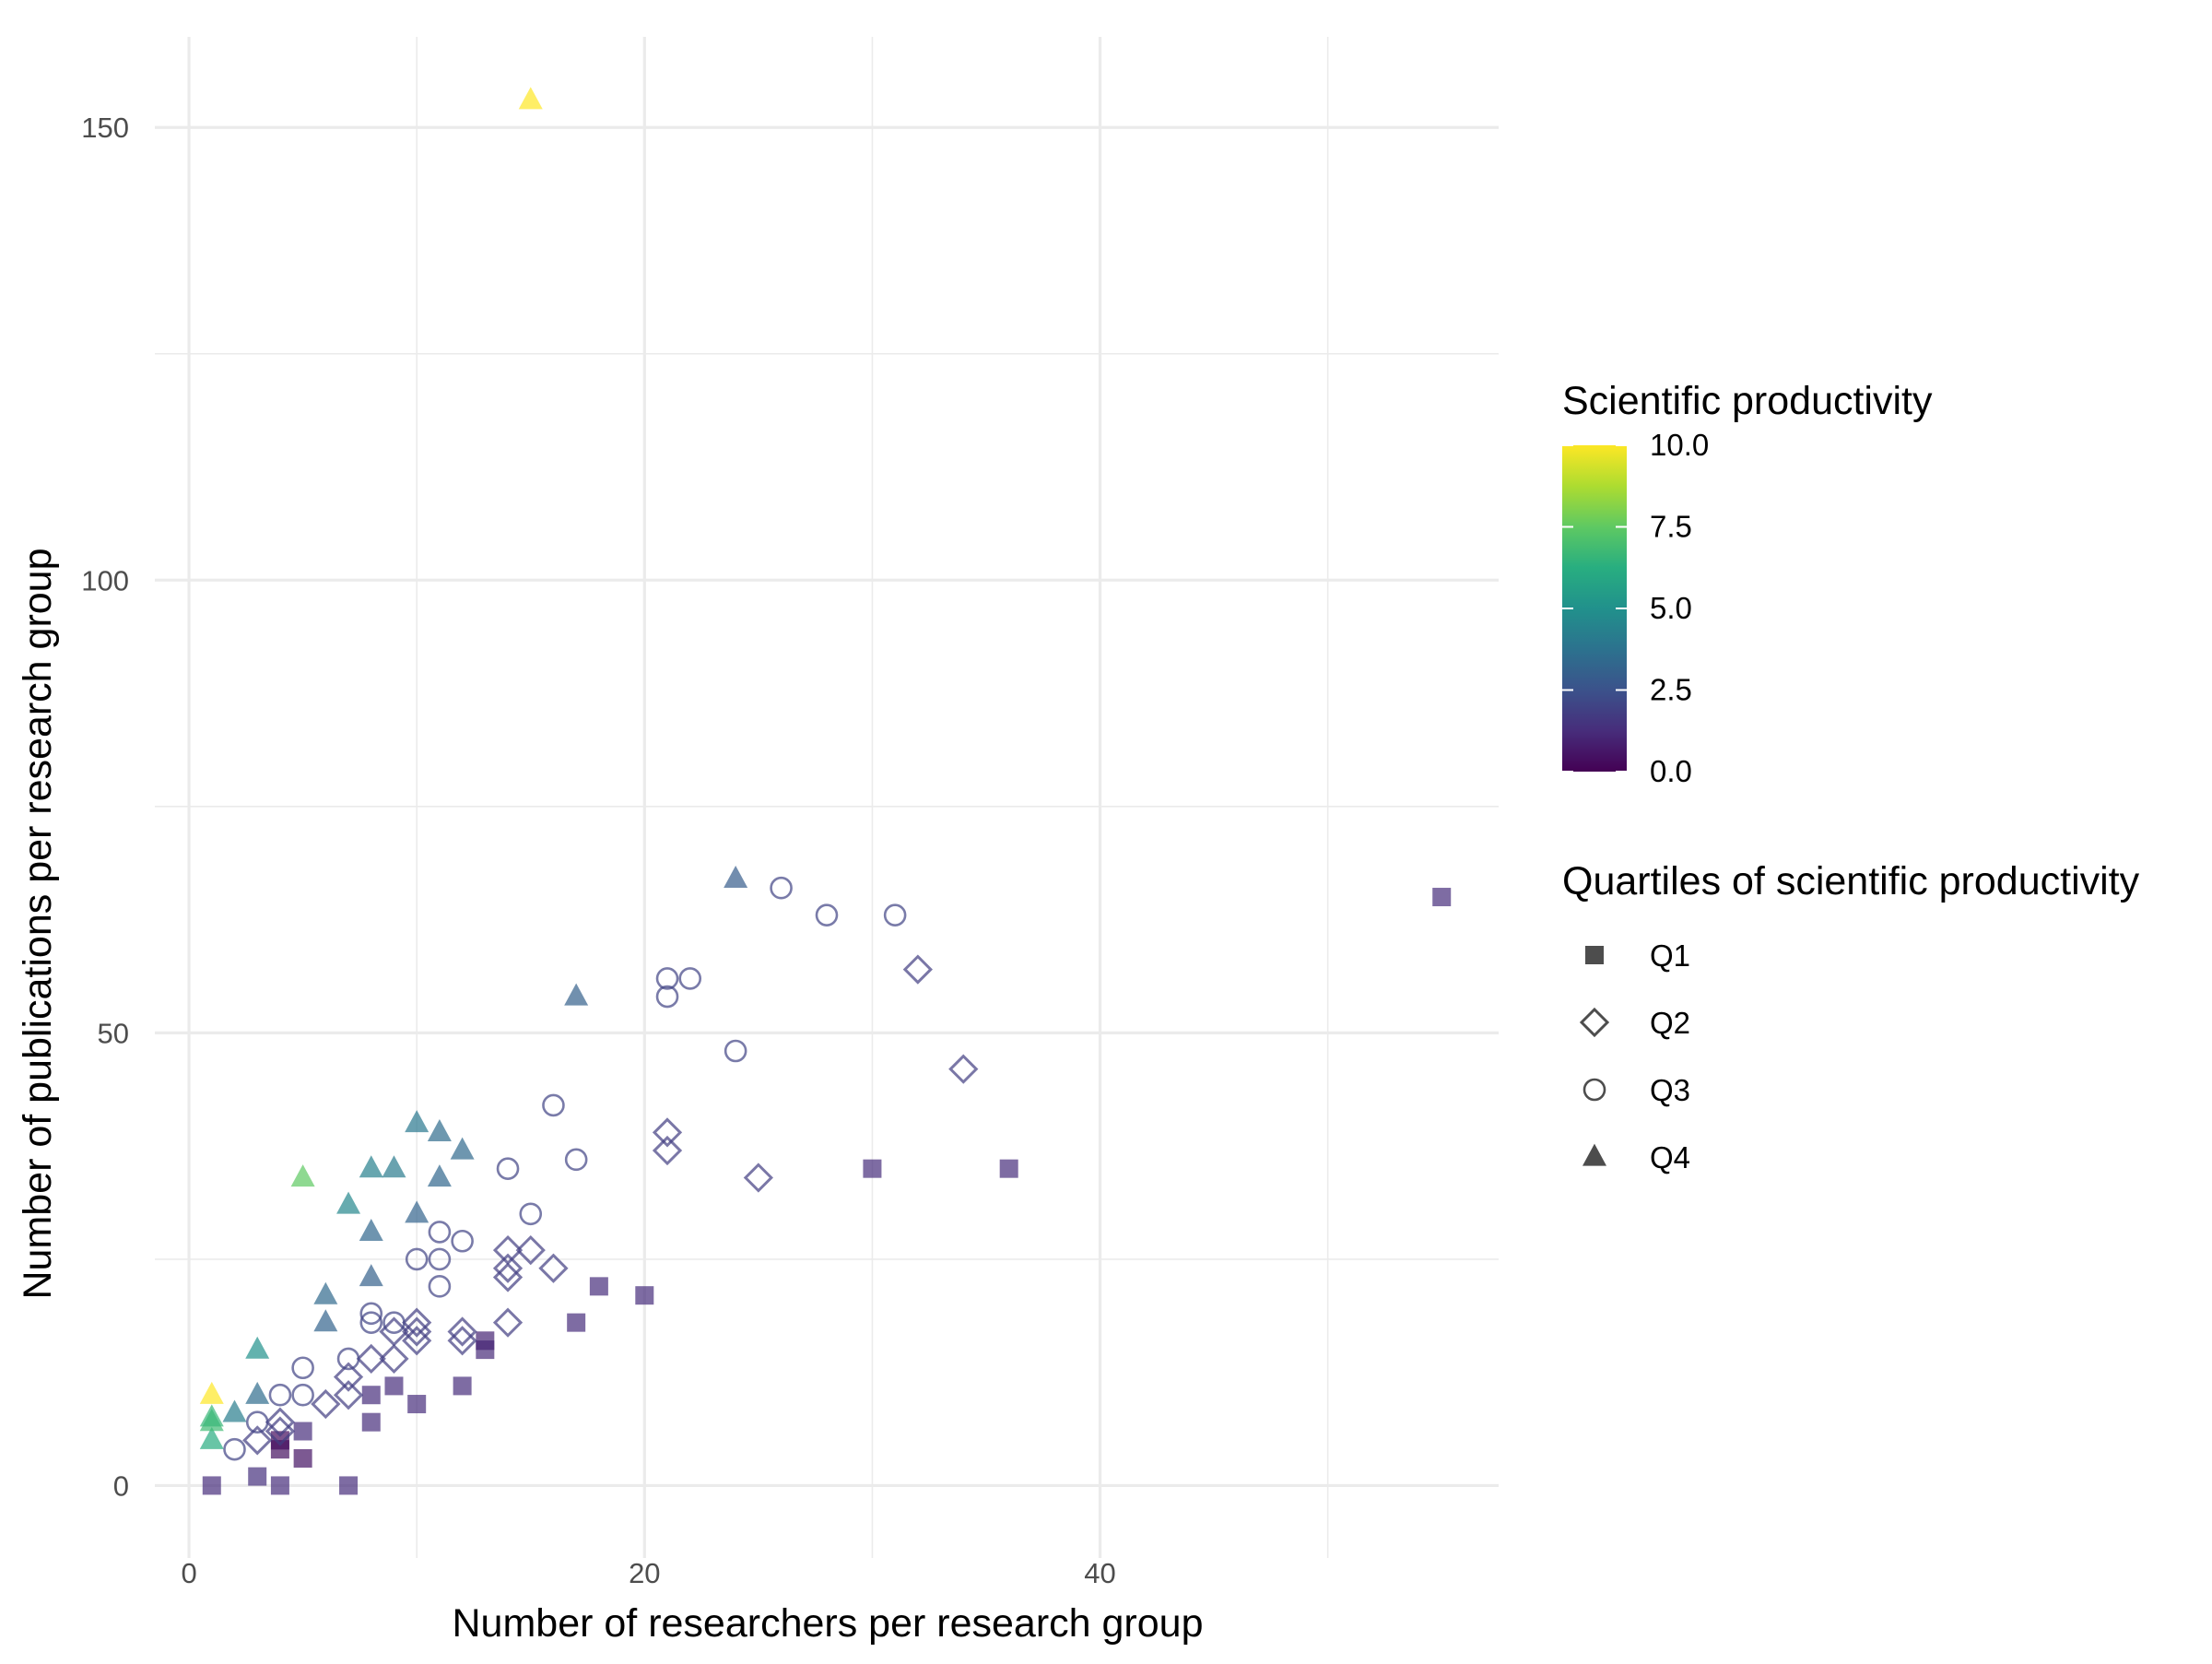 This screenshot has width=2212, height=1664. Describe the element at coordinates (105, 807) in the screenshot. I see `y-axis-ticks: 0 50 100 150` at that location.